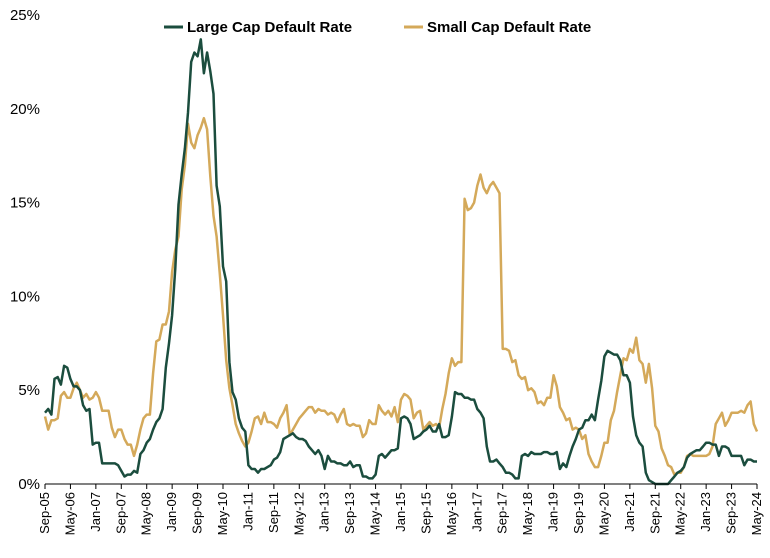 This screenshot has width=770, height=558. What do you see at coordinates (654, 513) in the screenshot?
I see `x-tick-label: Sep-21` at bounding box center [654, 513].